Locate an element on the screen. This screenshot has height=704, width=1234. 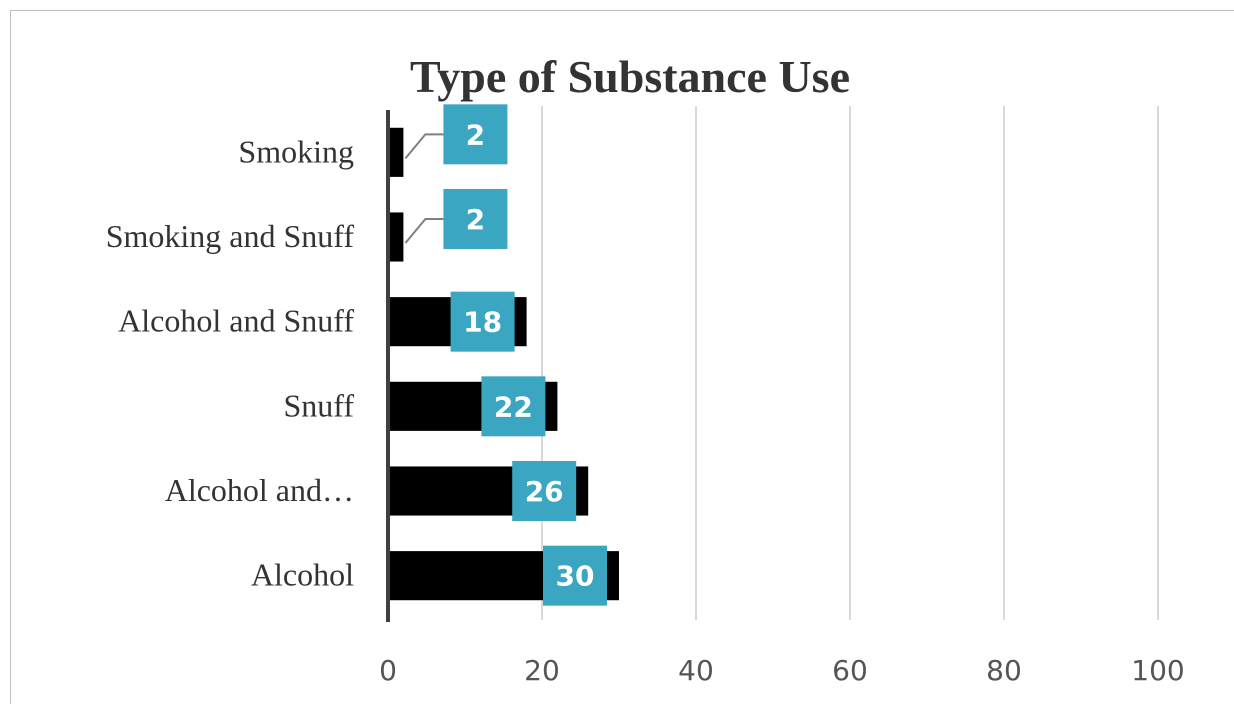
category-label: Alcohol and Snuff is located at coordinates (236, 321).